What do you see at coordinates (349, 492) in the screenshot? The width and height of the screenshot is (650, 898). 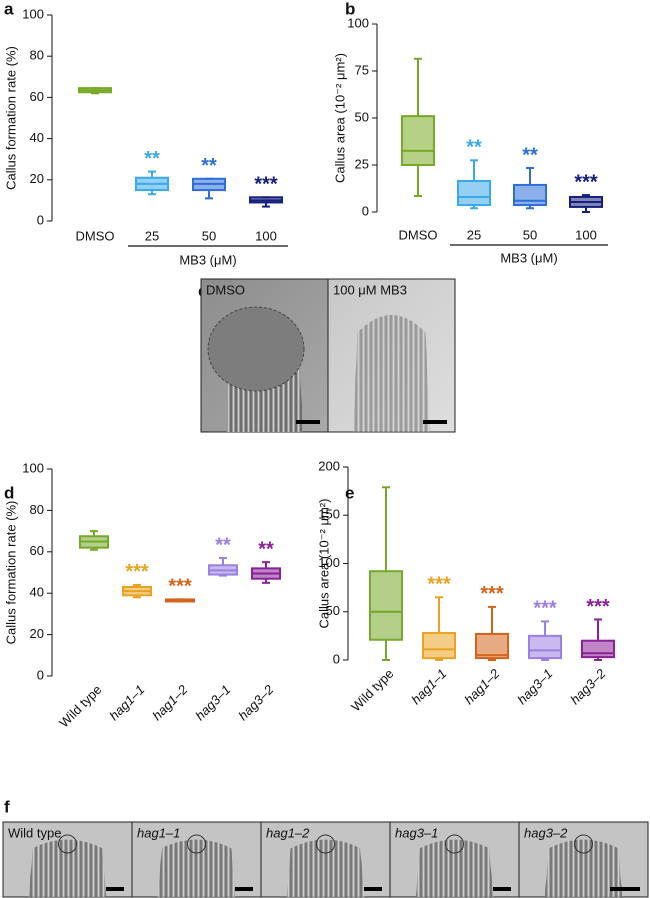 I see `panel-label: e` at bounding box center [349, 492].